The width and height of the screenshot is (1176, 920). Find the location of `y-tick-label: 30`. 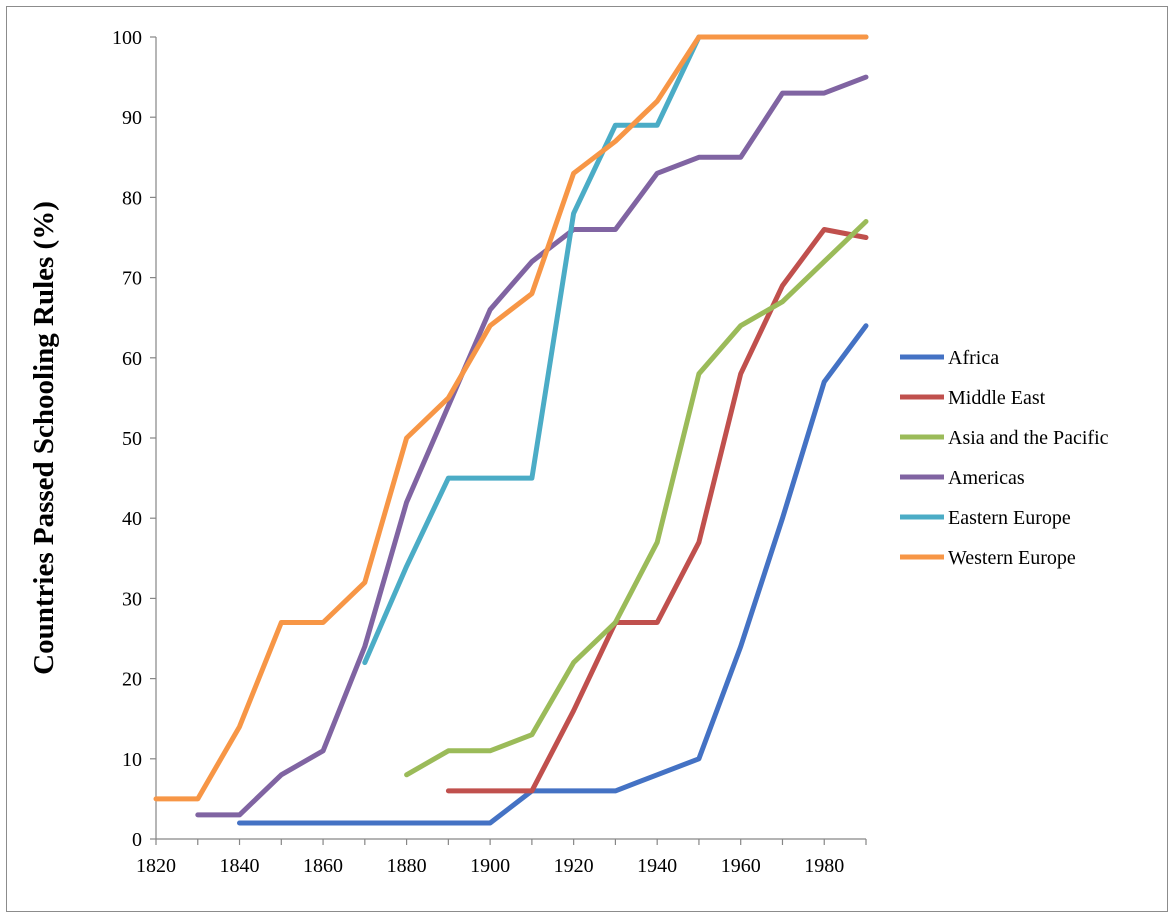

y-tick-label: 30 is located at coordinates (132, 599).